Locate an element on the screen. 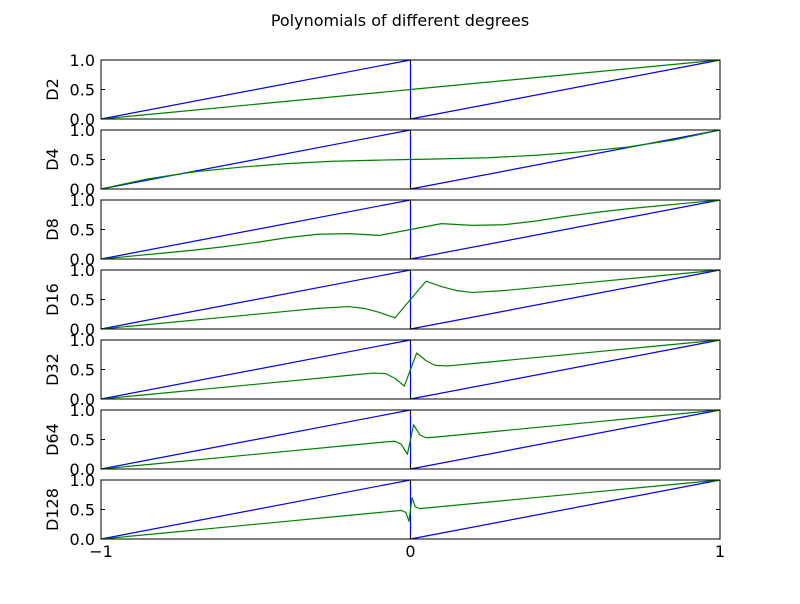 This screenshot has height=604, width=800. approx-series-line-d8 is located at coordinates (410, 229).